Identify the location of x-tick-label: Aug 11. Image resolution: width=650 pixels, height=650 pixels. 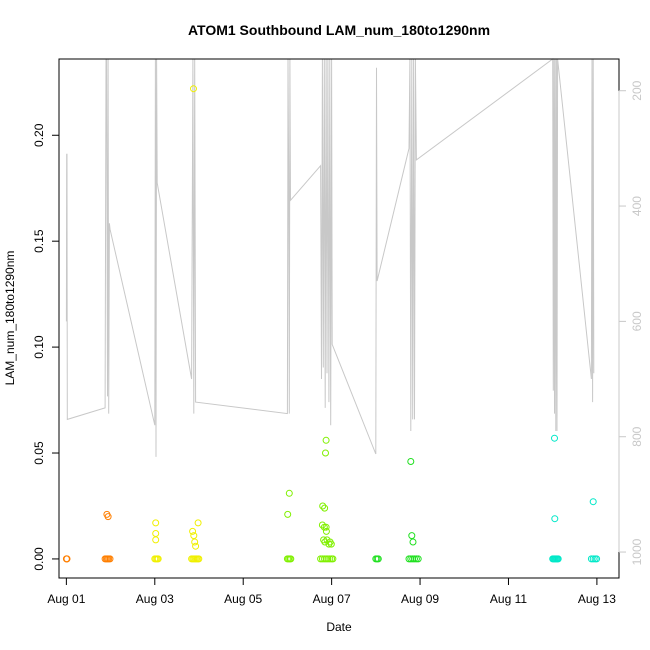
(508, 599).